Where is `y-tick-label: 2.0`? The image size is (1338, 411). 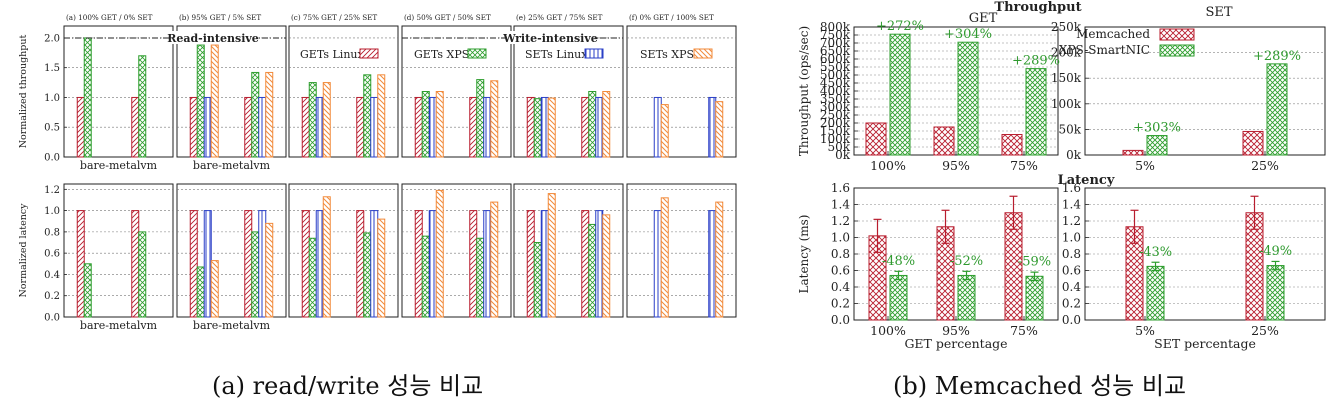 y-tick-label: 2.0 is located at coordinates (52, 38).